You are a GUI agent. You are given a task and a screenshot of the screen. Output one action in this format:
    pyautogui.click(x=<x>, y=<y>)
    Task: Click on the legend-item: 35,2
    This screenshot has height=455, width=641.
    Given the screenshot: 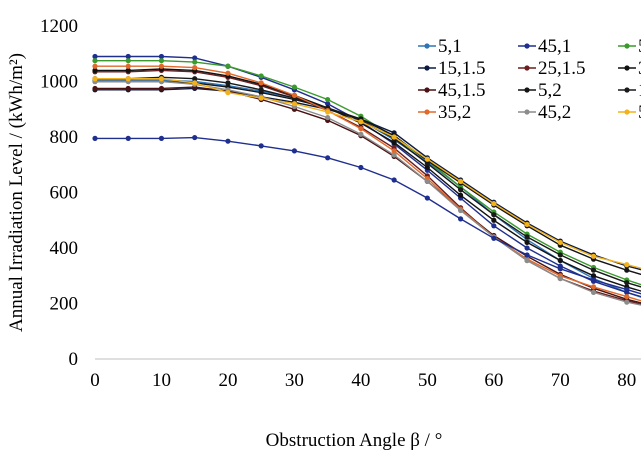 What is the action you would take?
    pyautogui.click(x=444, y=112)
    